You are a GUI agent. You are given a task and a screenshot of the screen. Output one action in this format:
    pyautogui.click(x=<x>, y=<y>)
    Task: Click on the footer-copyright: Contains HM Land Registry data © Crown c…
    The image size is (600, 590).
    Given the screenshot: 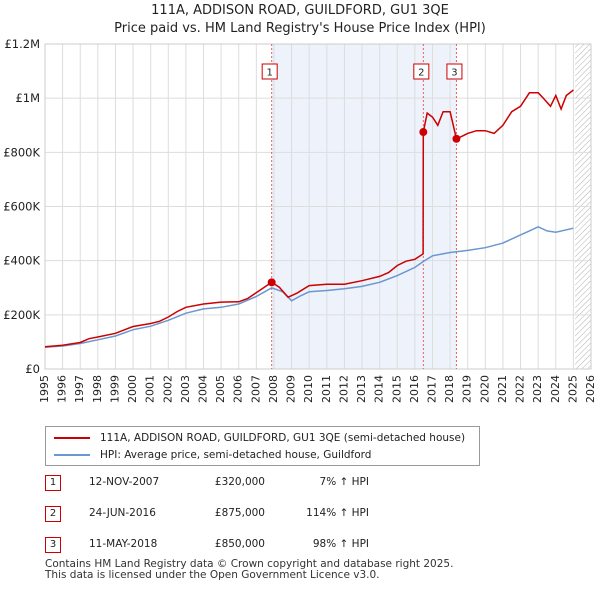 What is the action you would take?
    pyautogui.click(x=249, y=564)
    